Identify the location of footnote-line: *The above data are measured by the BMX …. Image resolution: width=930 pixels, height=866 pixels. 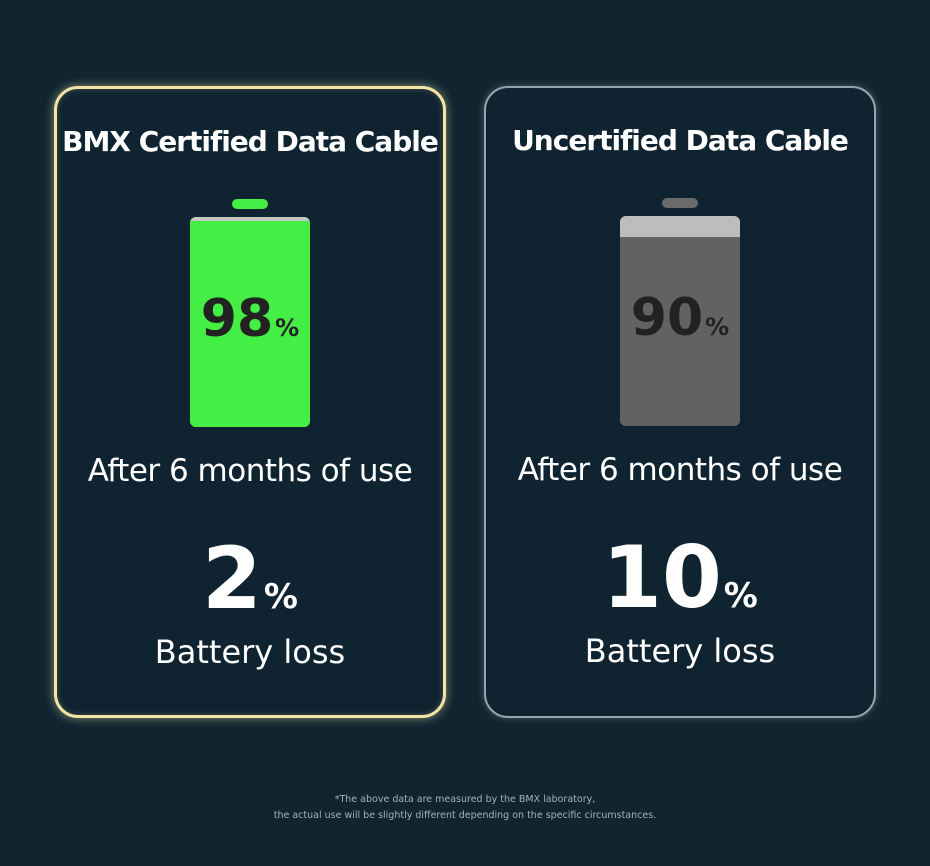
(465, 799).